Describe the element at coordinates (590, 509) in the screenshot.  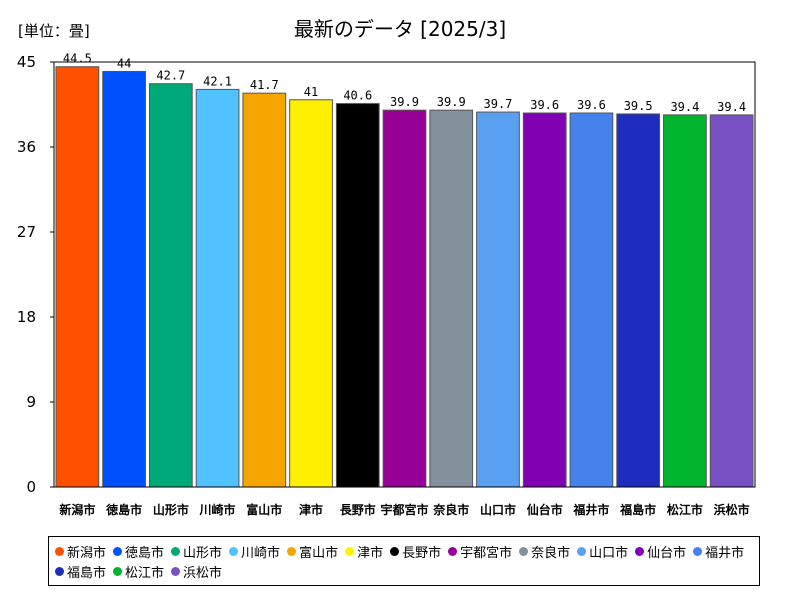
I see `x-tick-label: 福井市` at that location.